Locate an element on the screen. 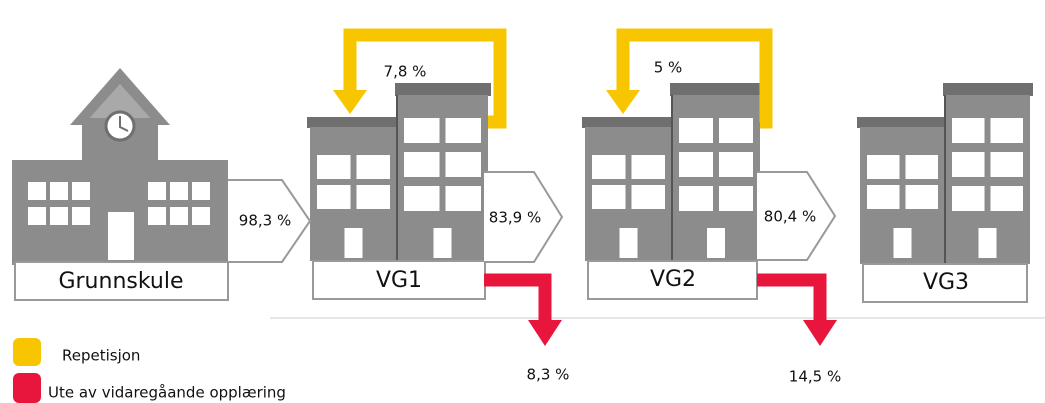 This screenshot has width=1045, height=403. stage-label: VG2 is located at coordinates (673, 279).